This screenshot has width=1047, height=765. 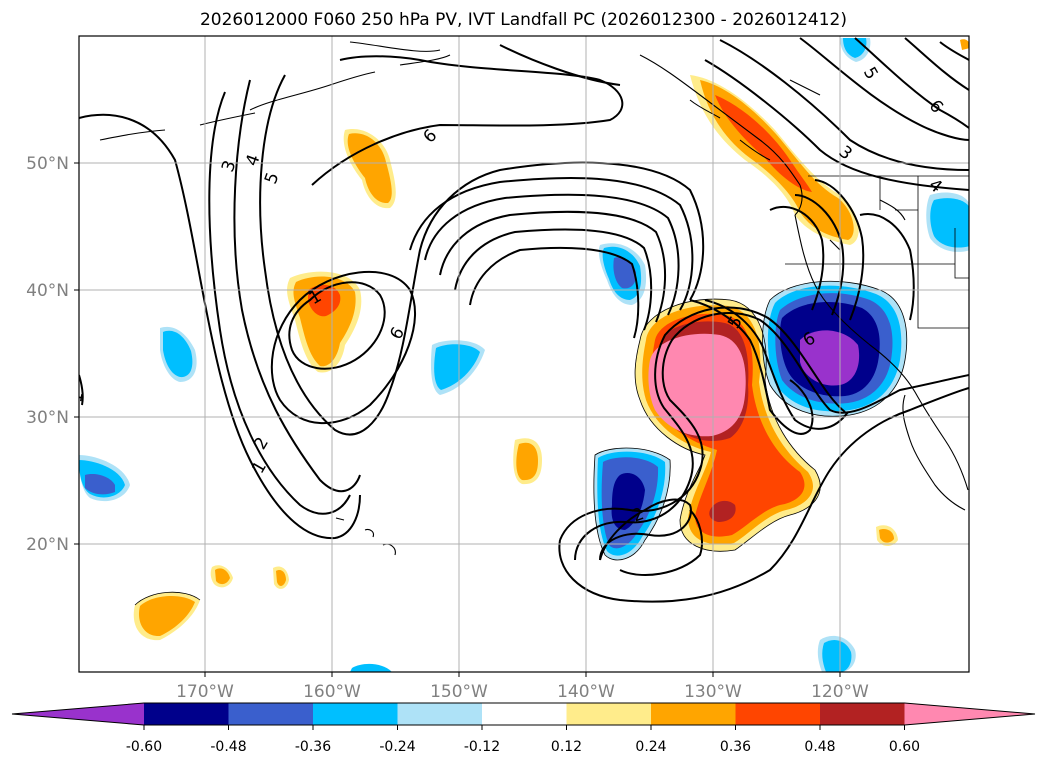 I want to click on lat-tick-label: 20°N, so click(x=47, y=545).